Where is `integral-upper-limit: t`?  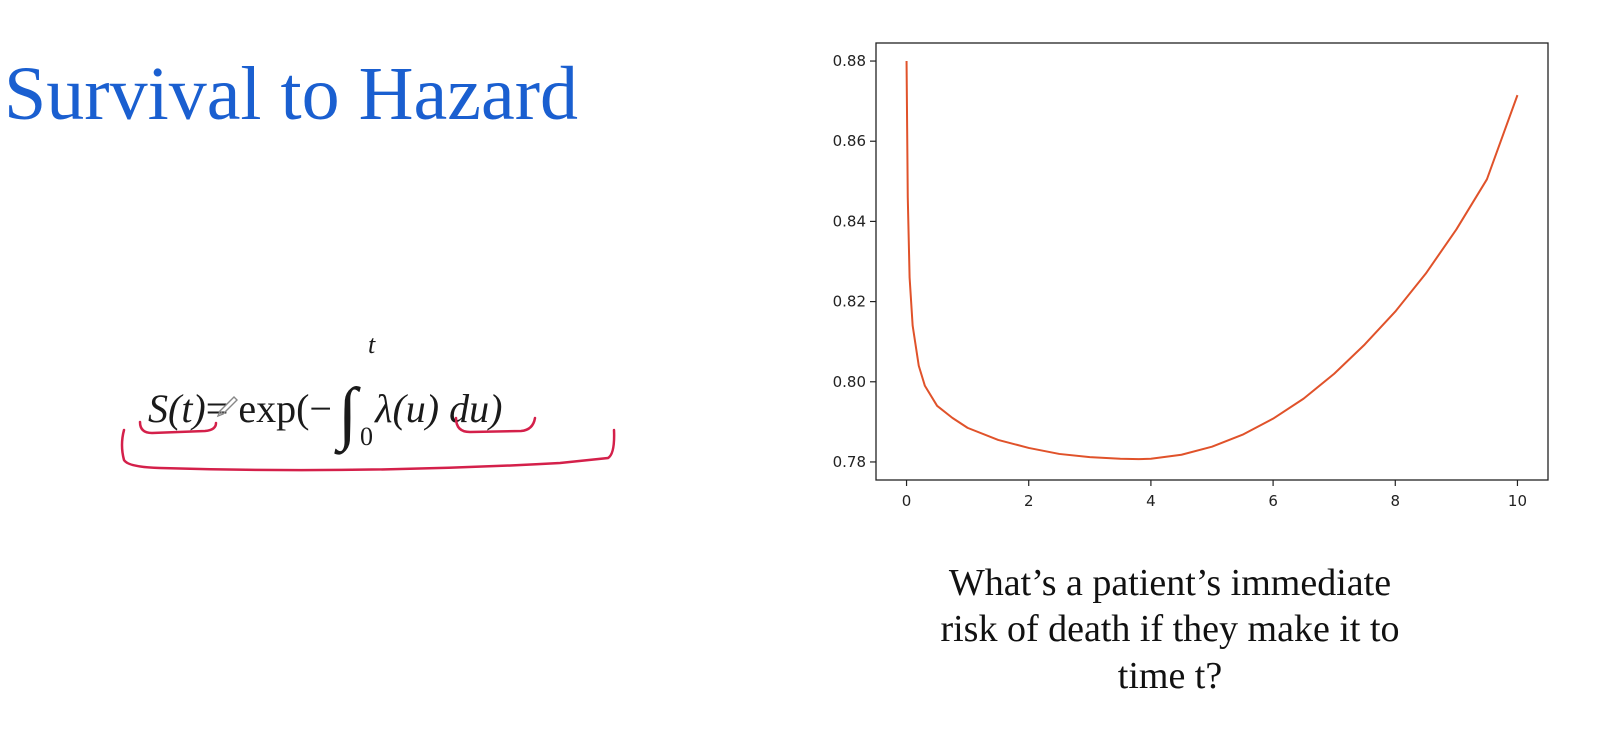 integral-upper-limit: t is located at coordinates (371, 344).